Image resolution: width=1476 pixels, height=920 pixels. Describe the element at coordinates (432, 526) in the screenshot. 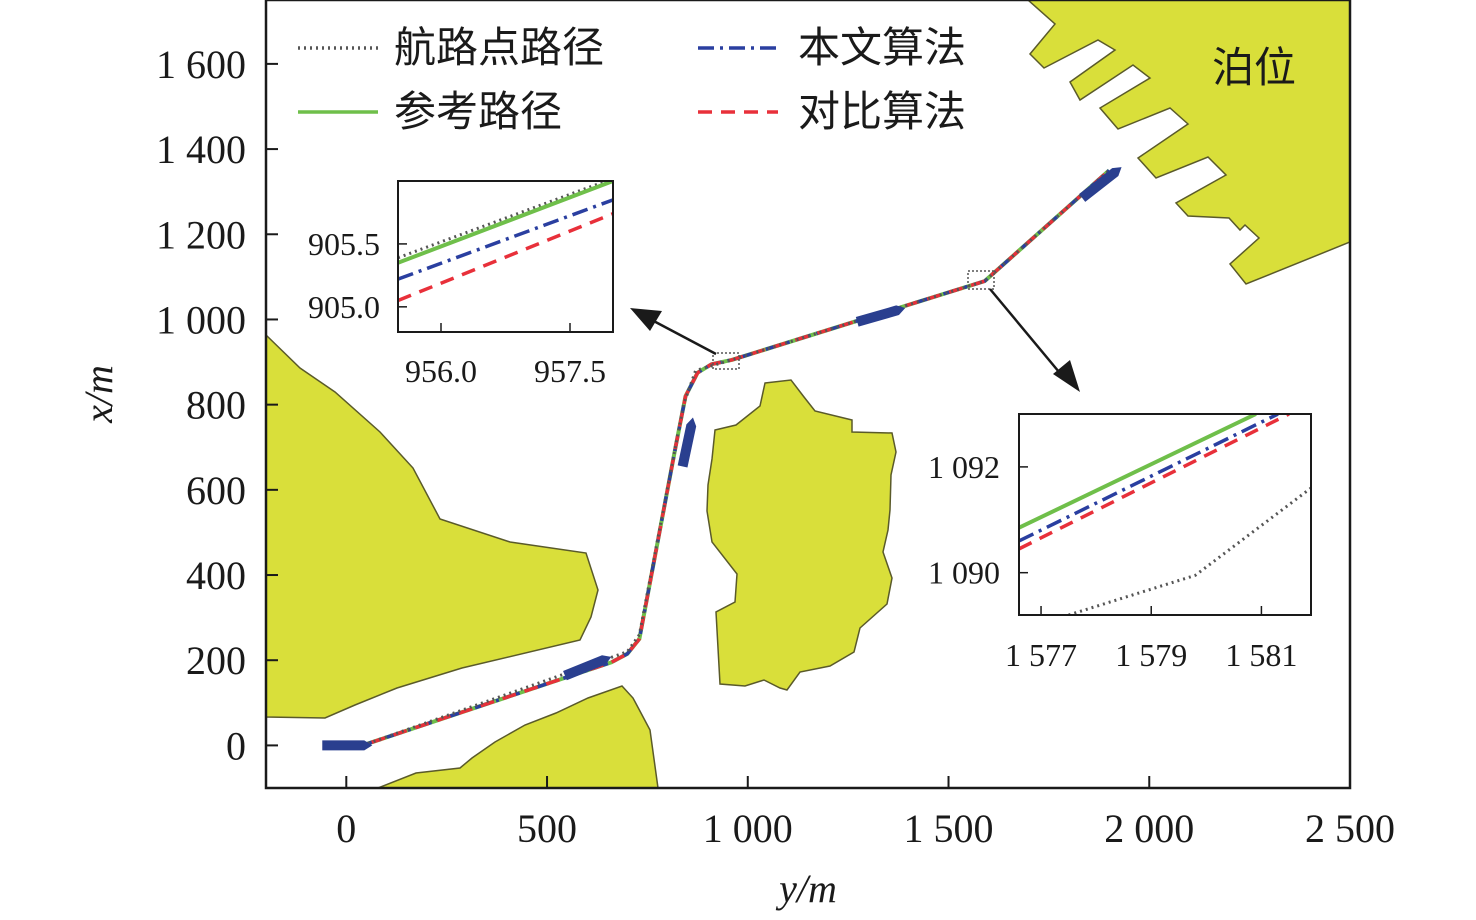

I see `land-region-west` at that location.